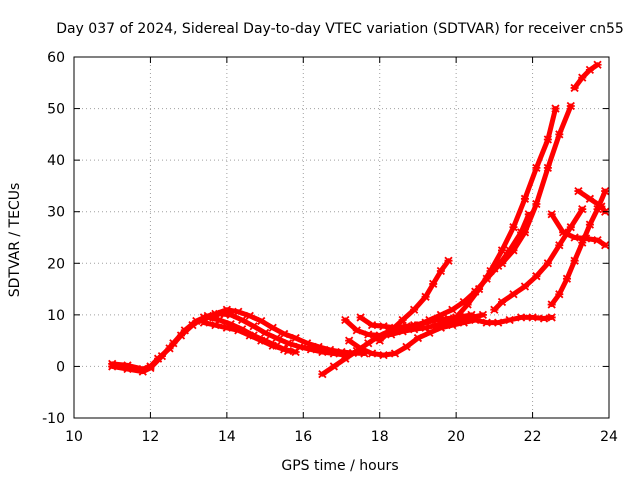 The image size is (640, 480). I want to click on x-tick-label: 20, so click(456, 437).